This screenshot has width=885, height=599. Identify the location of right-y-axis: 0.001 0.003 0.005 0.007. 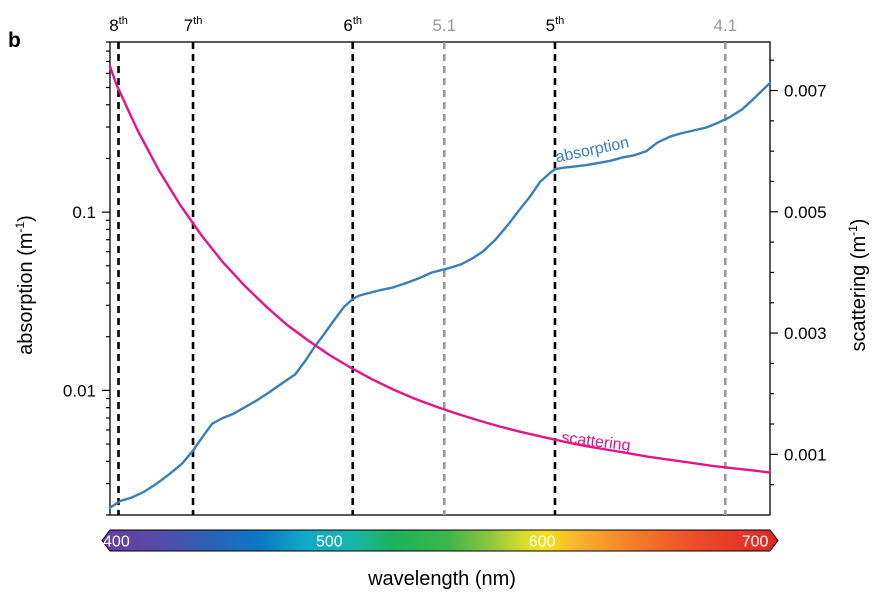
(798, 272).